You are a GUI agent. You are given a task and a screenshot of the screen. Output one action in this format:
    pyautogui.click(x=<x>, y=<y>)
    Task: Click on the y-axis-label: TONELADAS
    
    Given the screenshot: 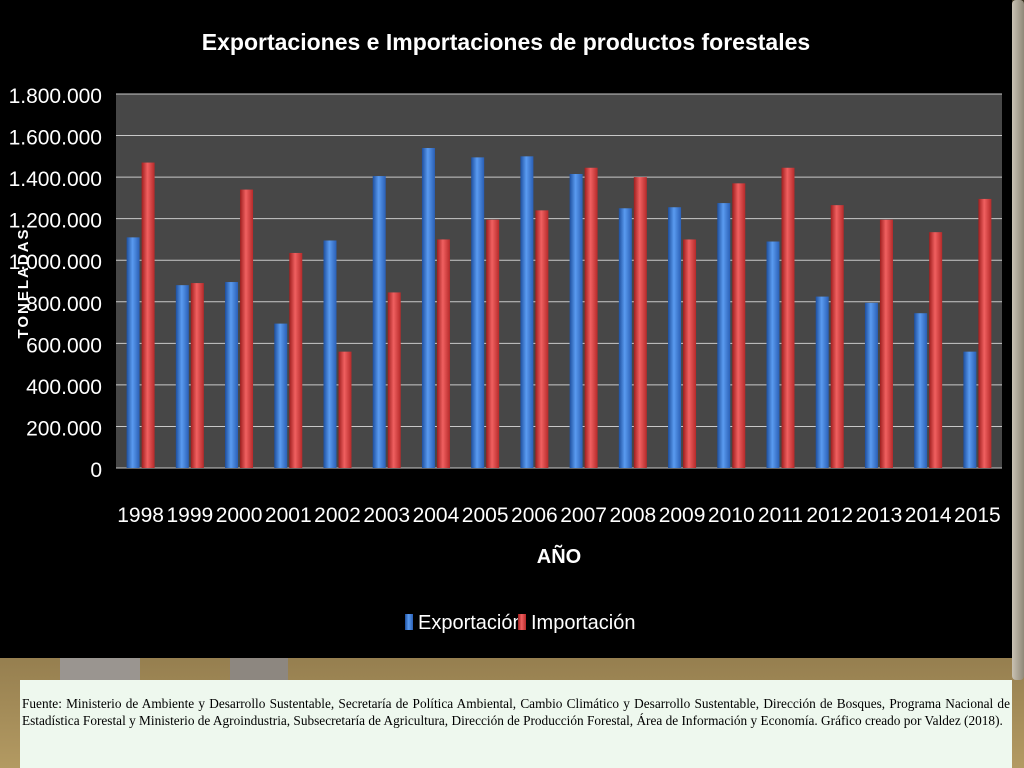 What is the action you would take?
    pyautogui.click(x=23, y=282)
    